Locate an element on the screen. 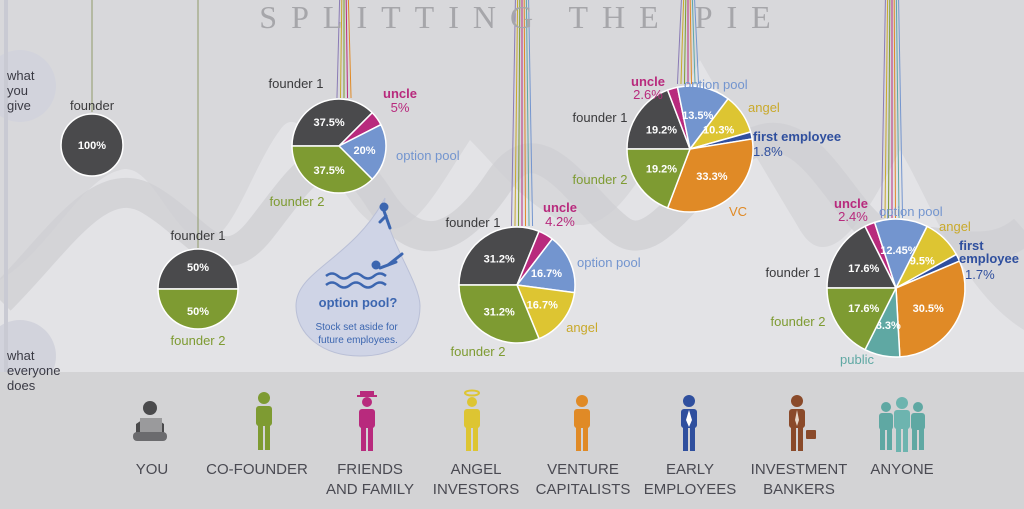 This screenshot has width=1024, height=509. role-label-2: FRIENDS AND FAMILY is located at coordinates (370, 480).